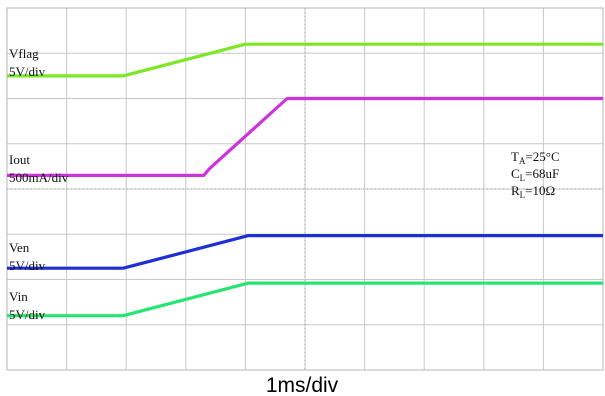 This screenshot has width=605, height=396. I want to click on channel-scale-iout: 500mA/div, so click(39, 177).